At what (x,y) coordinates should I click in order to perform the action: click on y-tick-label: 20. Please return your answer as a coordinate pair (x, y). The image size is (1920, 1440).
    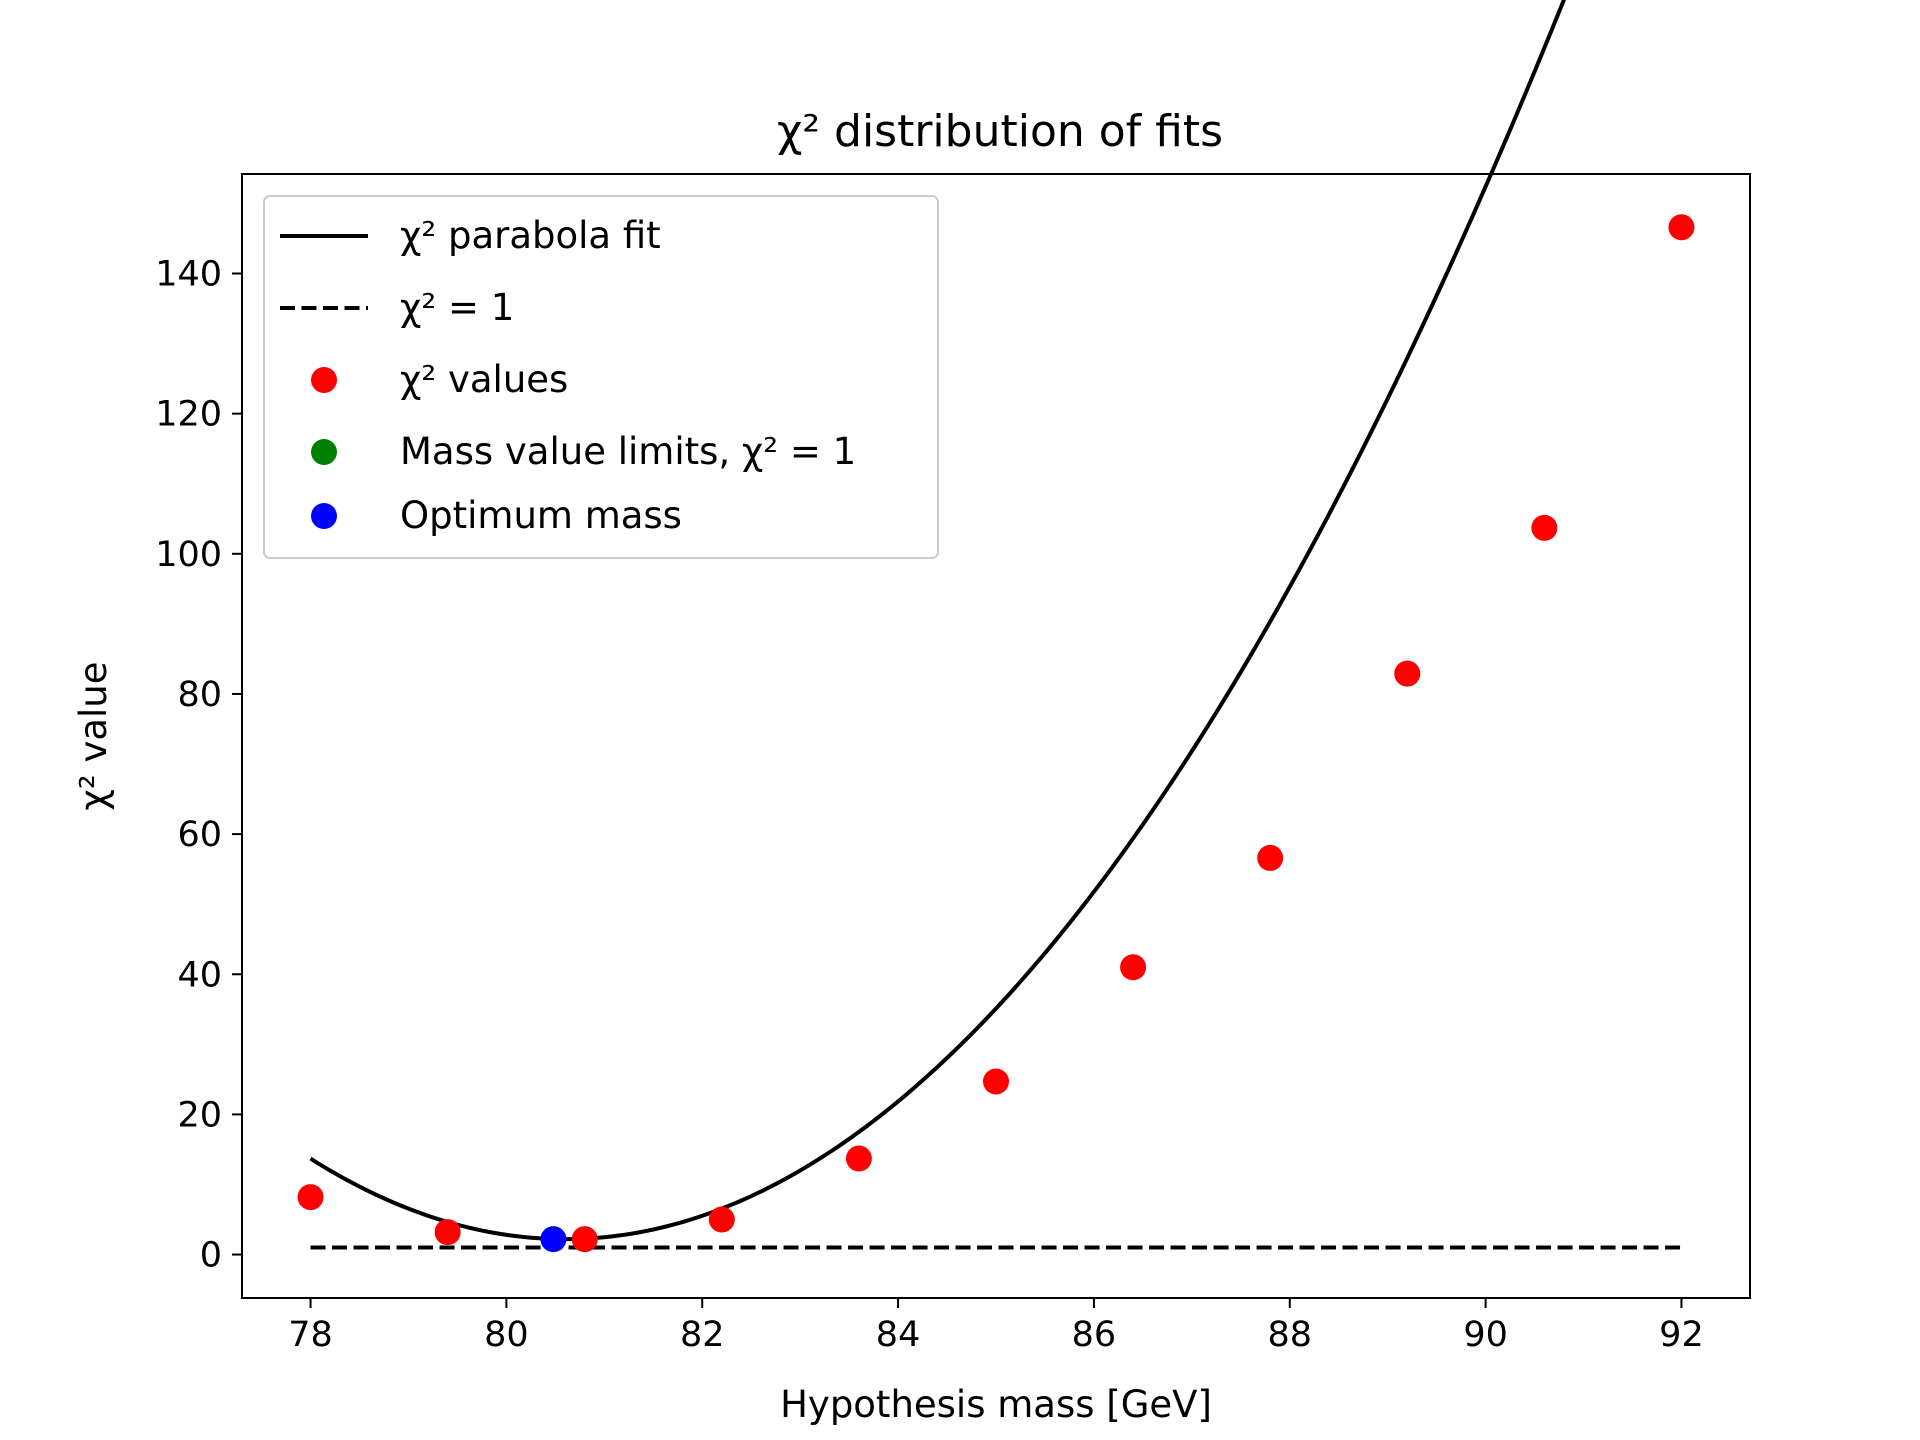
    Looking at the image, I should click on (199, 1115).